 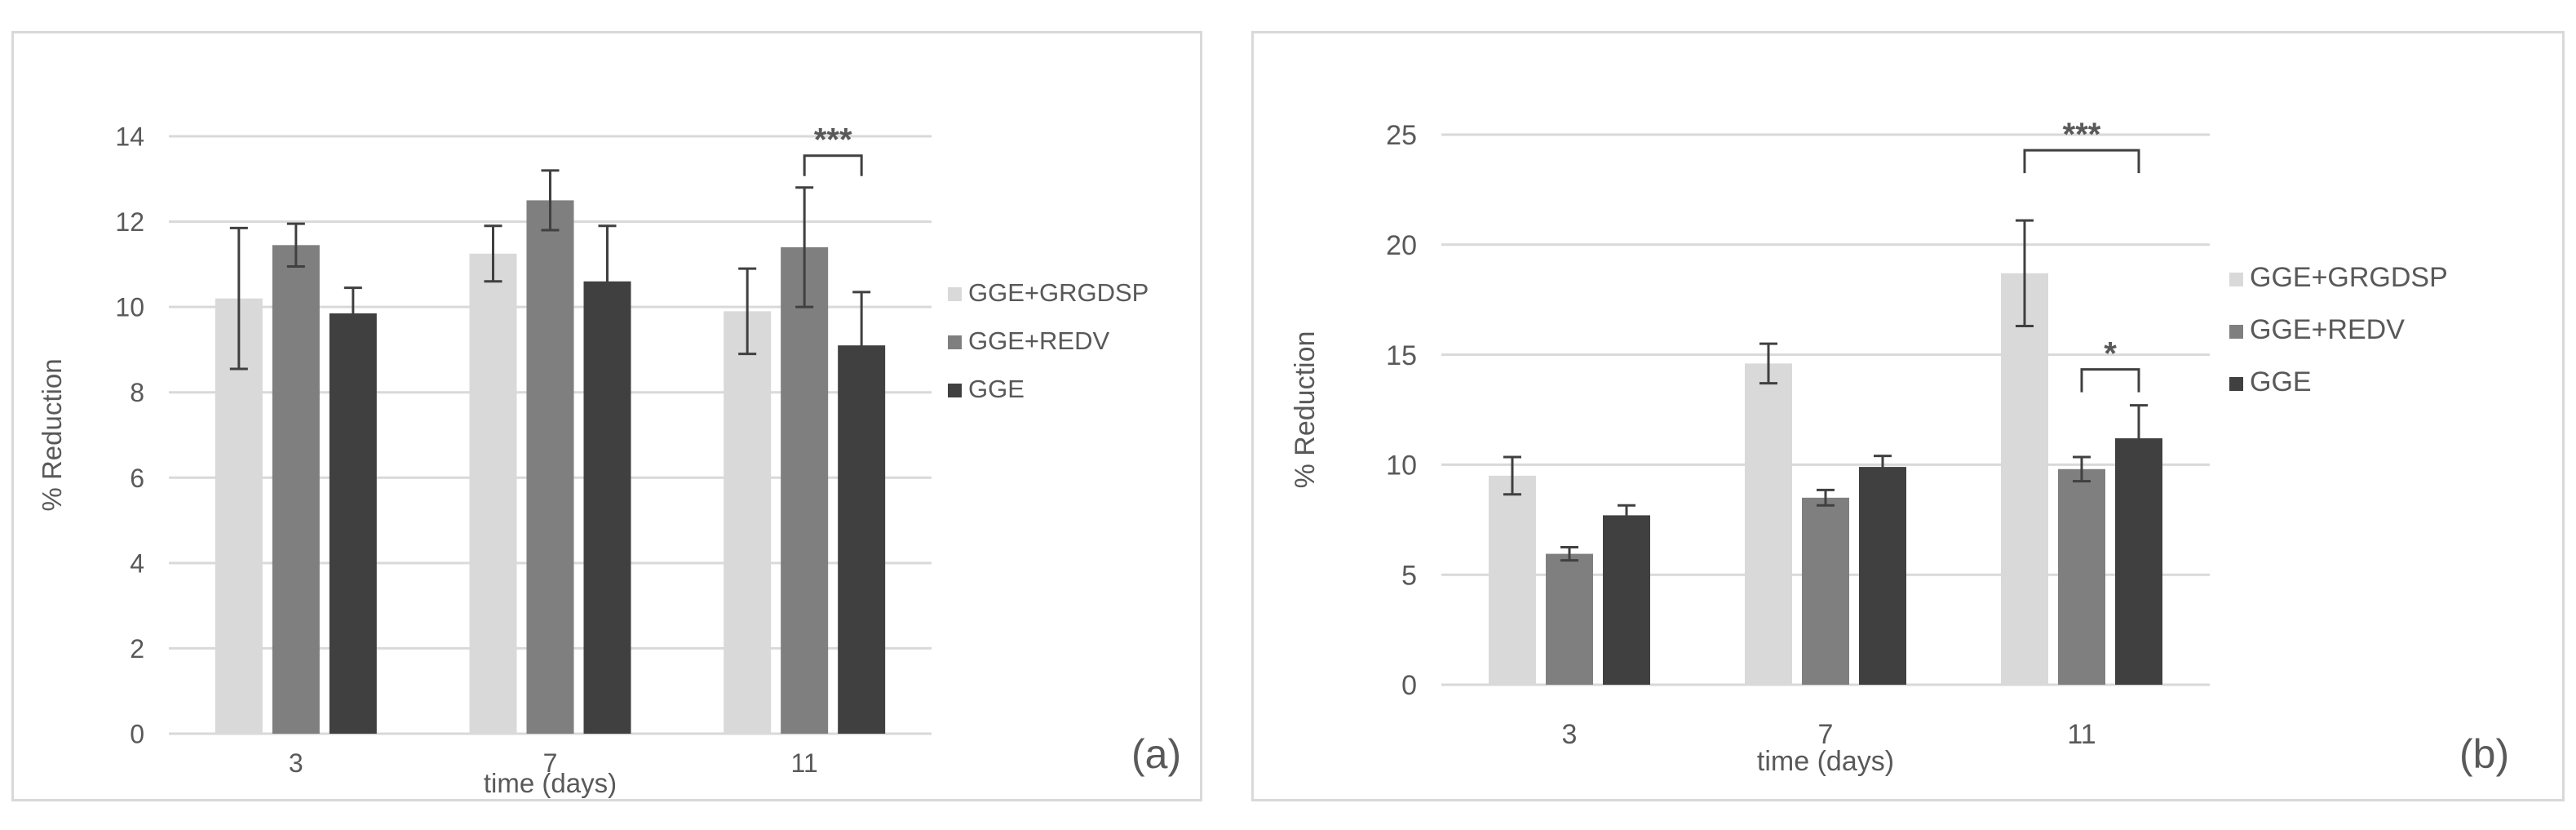 What do you see at coordinates (137, 649) in the screenshot?
I see `y-tick-label: 2` at bounding box center [137, 649].